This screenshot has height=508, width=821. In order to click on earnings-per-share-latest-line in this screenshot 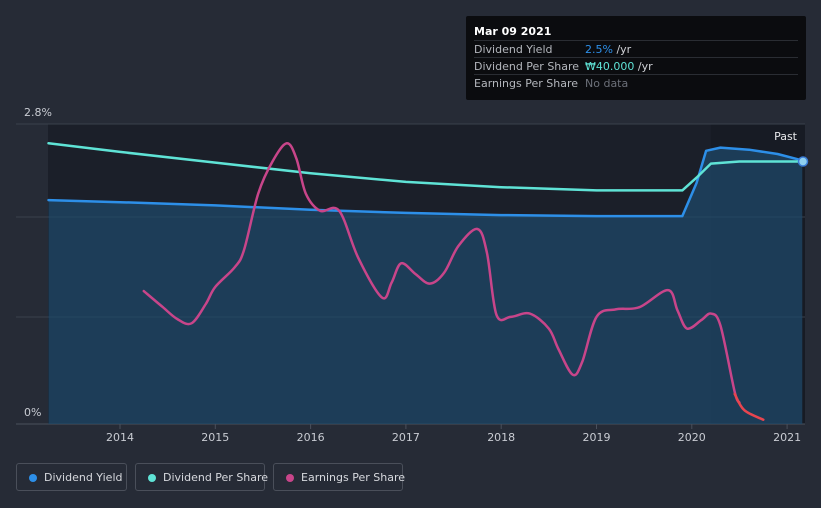, I will do `click(749, 406)`.